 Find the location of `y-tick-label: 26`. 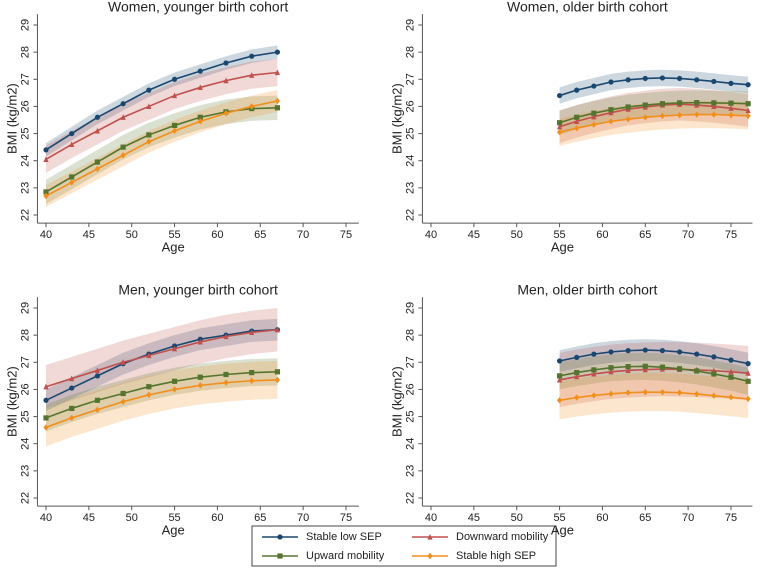

y-tick-label: 26 is located at coordinates (410, 389).